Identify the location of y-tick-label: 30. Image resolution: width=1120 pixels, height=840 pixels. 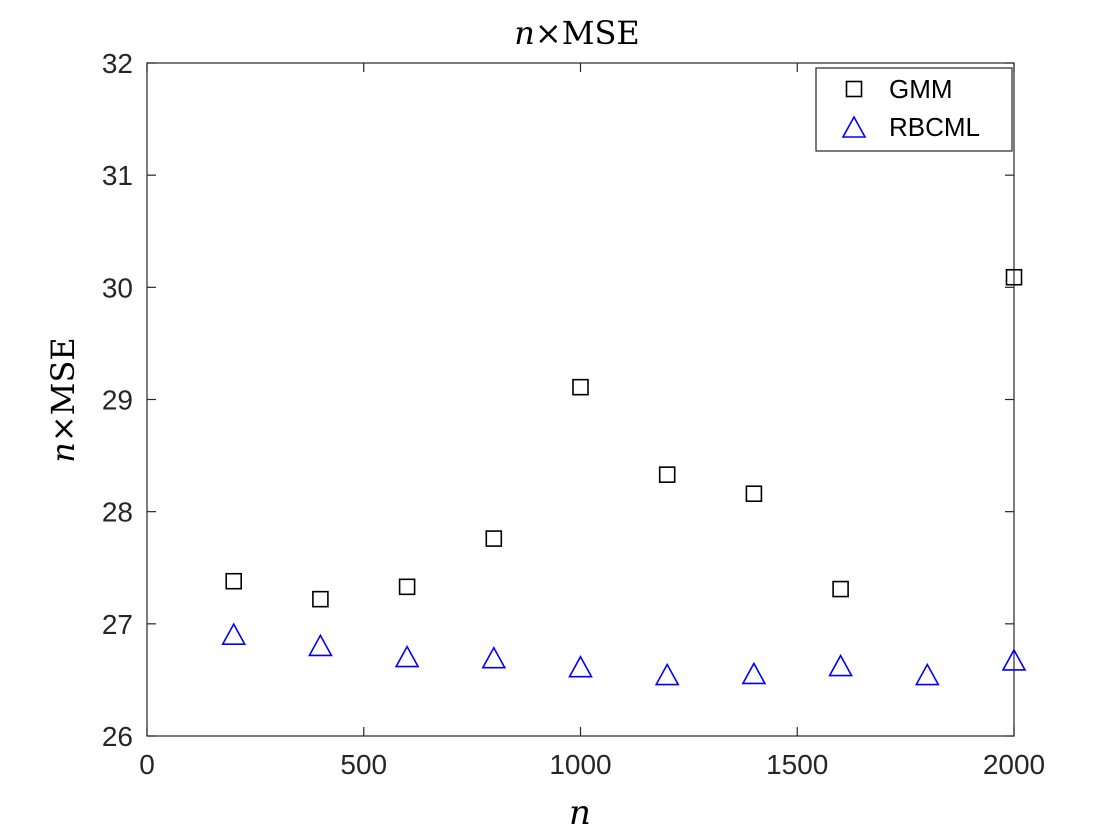
(117, 287).